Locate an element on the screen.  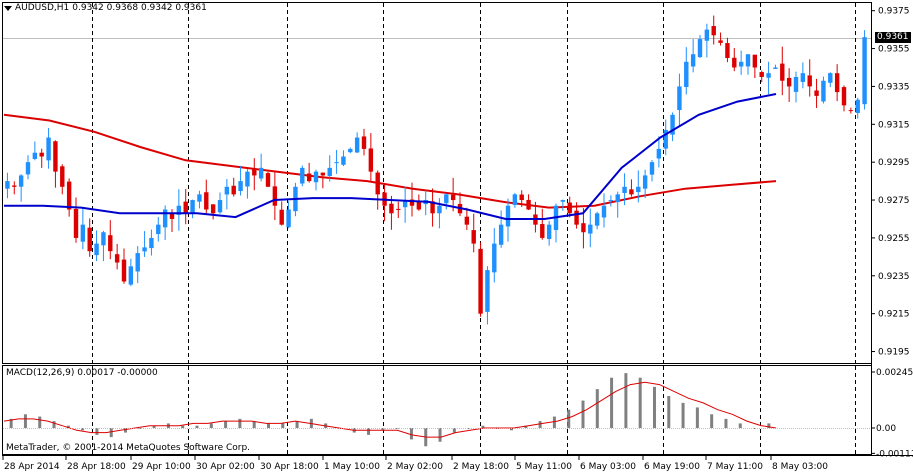
time-tick-label: 29 Apr 10:00 is located at coordinates (161, 467).